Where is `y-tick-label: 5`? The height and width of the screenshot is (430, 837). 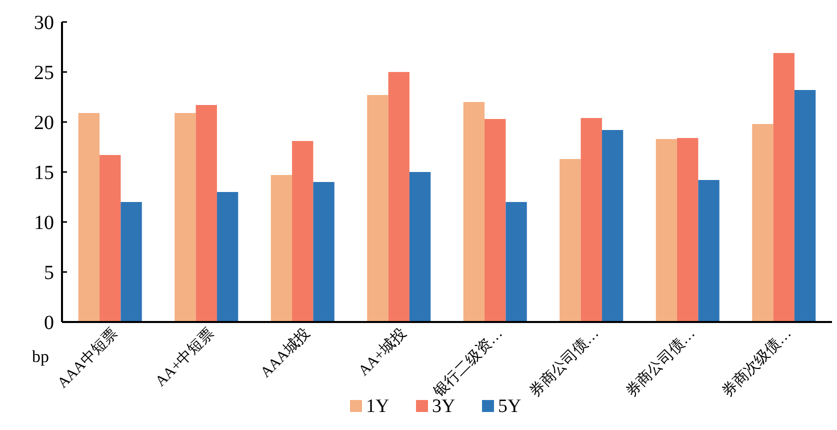
y-tick-label: 5 is located at coordinates (49, 273).